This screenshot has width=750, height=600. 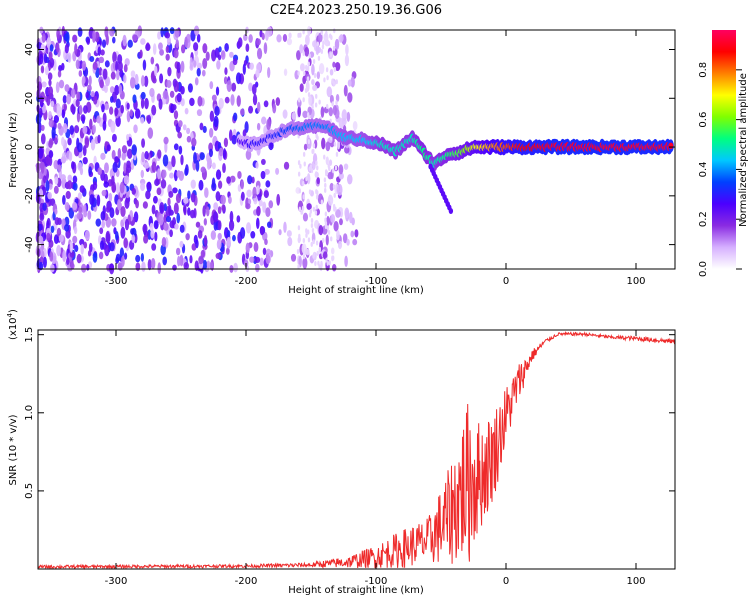 I want to click on snr-y-label: SNR (10 * v/v), so click(x=13, y=449).